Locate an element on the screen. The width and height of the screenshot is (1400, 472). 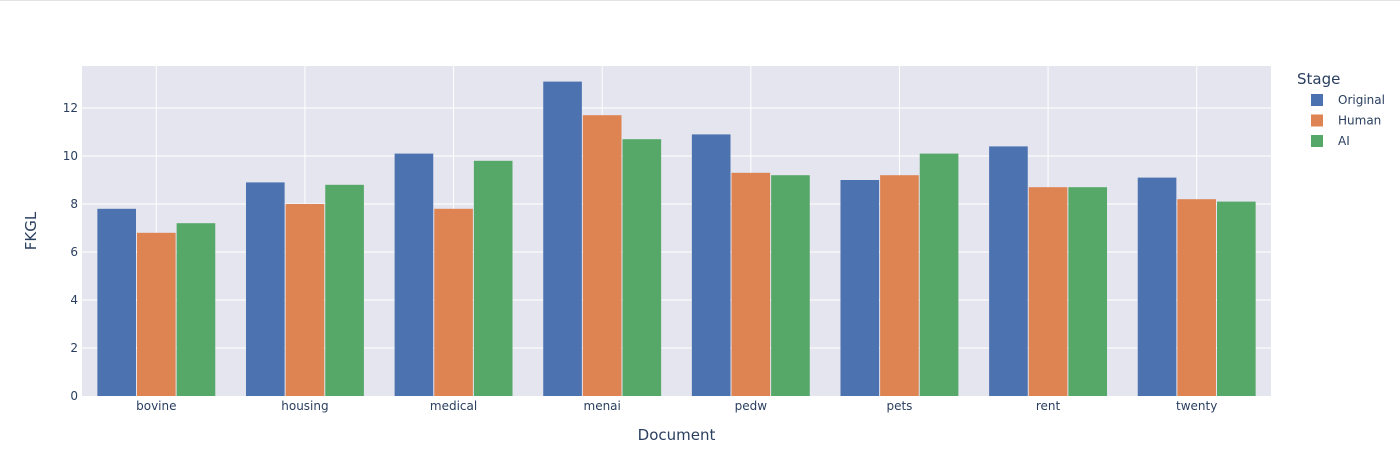
legend-item-original: Original is located at coordinates (1361, 100).